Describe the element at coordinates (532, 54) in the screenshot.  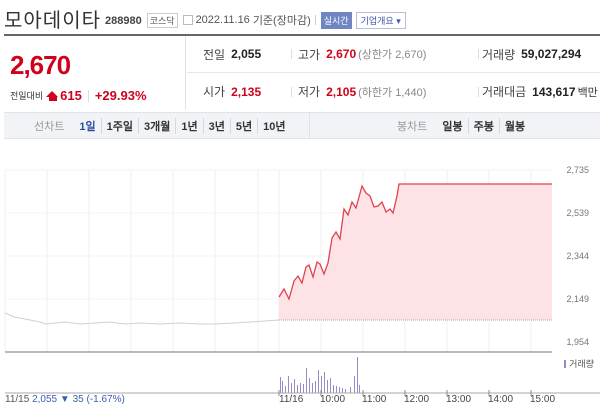
I see `volume: 거래량 59,027,294` at that location.